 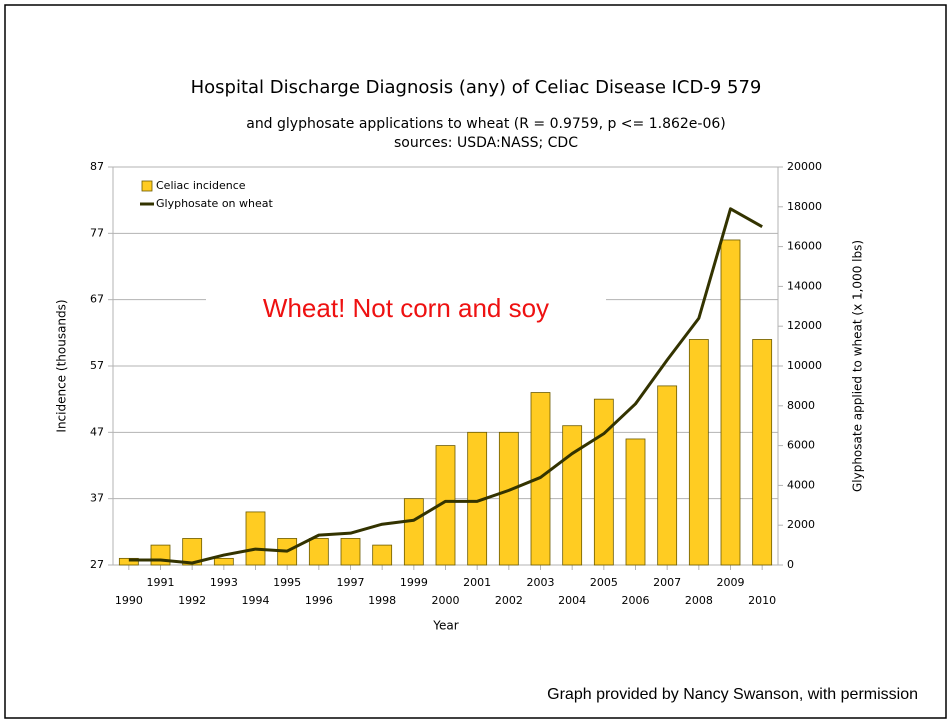 What do you see at coordinates (486, 143) in the screenshot?
I see `subtitle: sources: USDA:NASS; CDC` at bounding box center [486, 143].